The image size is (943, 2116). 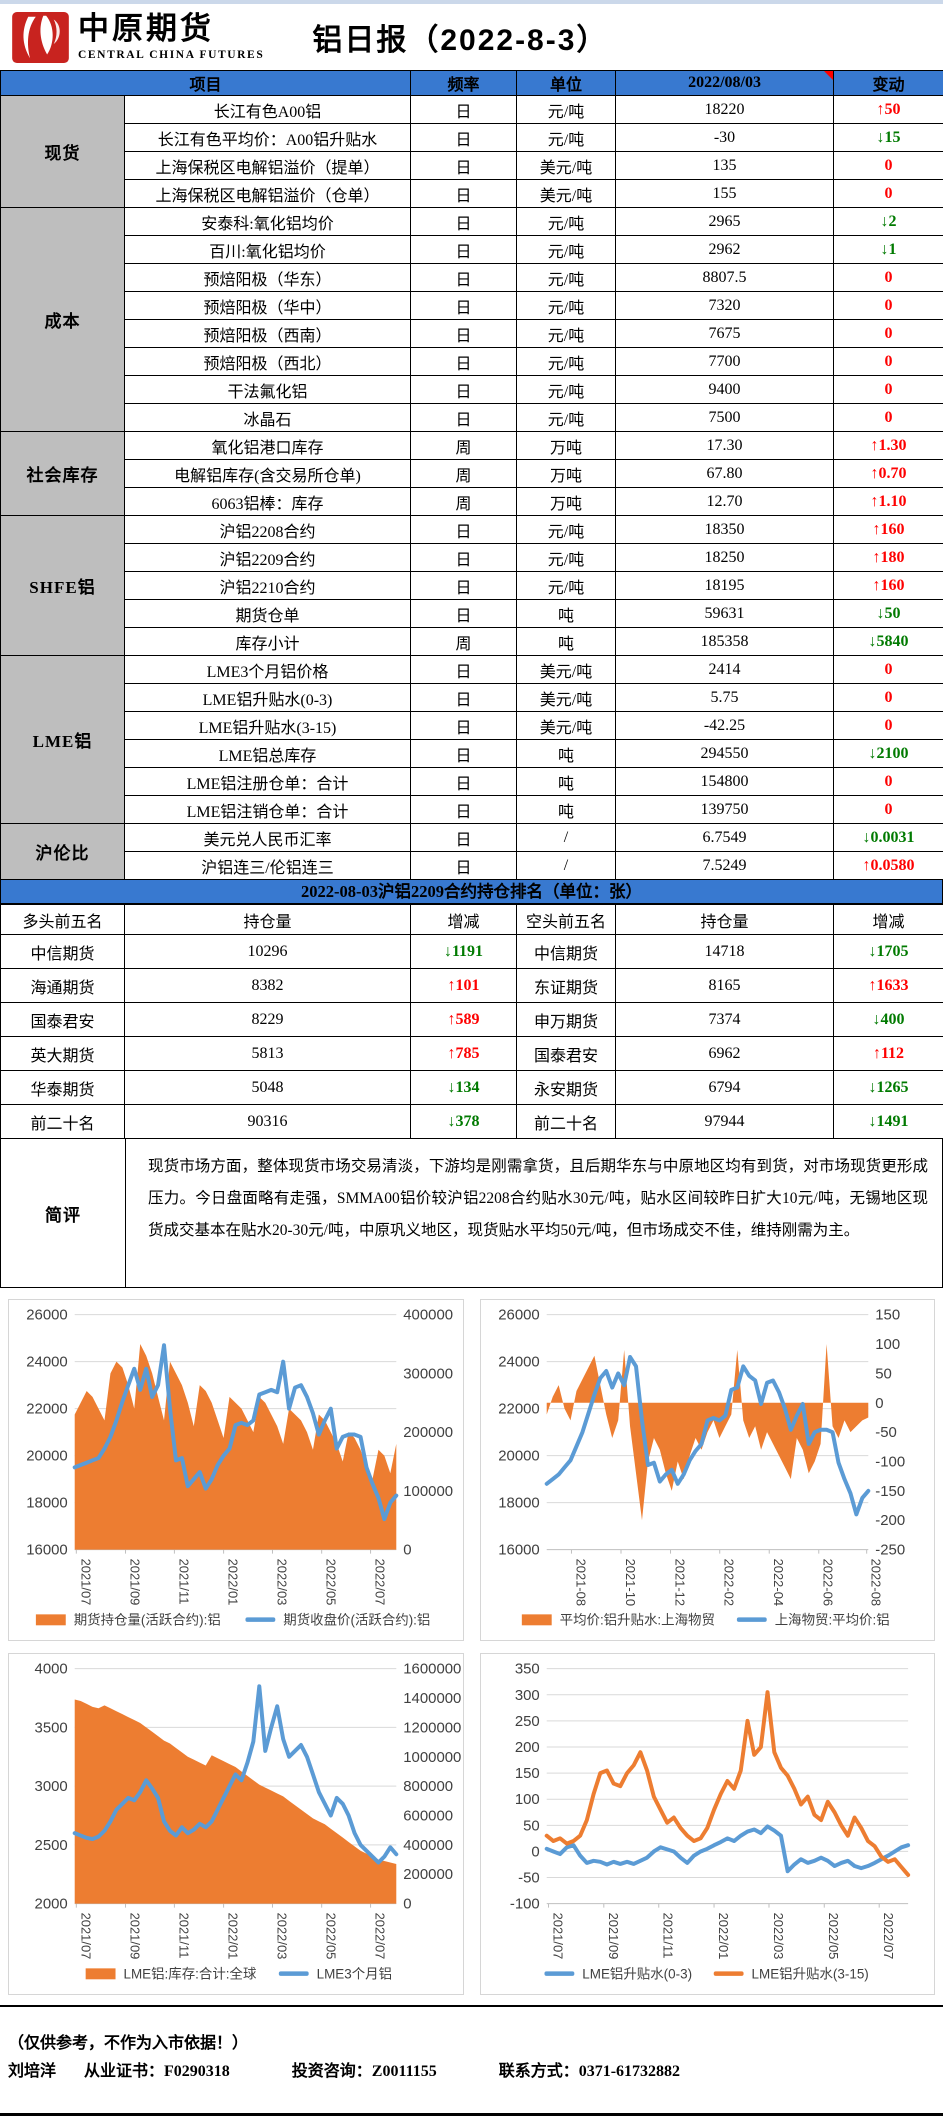 I want to click on member-name: 华泰期货, so click(x=63, y=1088).